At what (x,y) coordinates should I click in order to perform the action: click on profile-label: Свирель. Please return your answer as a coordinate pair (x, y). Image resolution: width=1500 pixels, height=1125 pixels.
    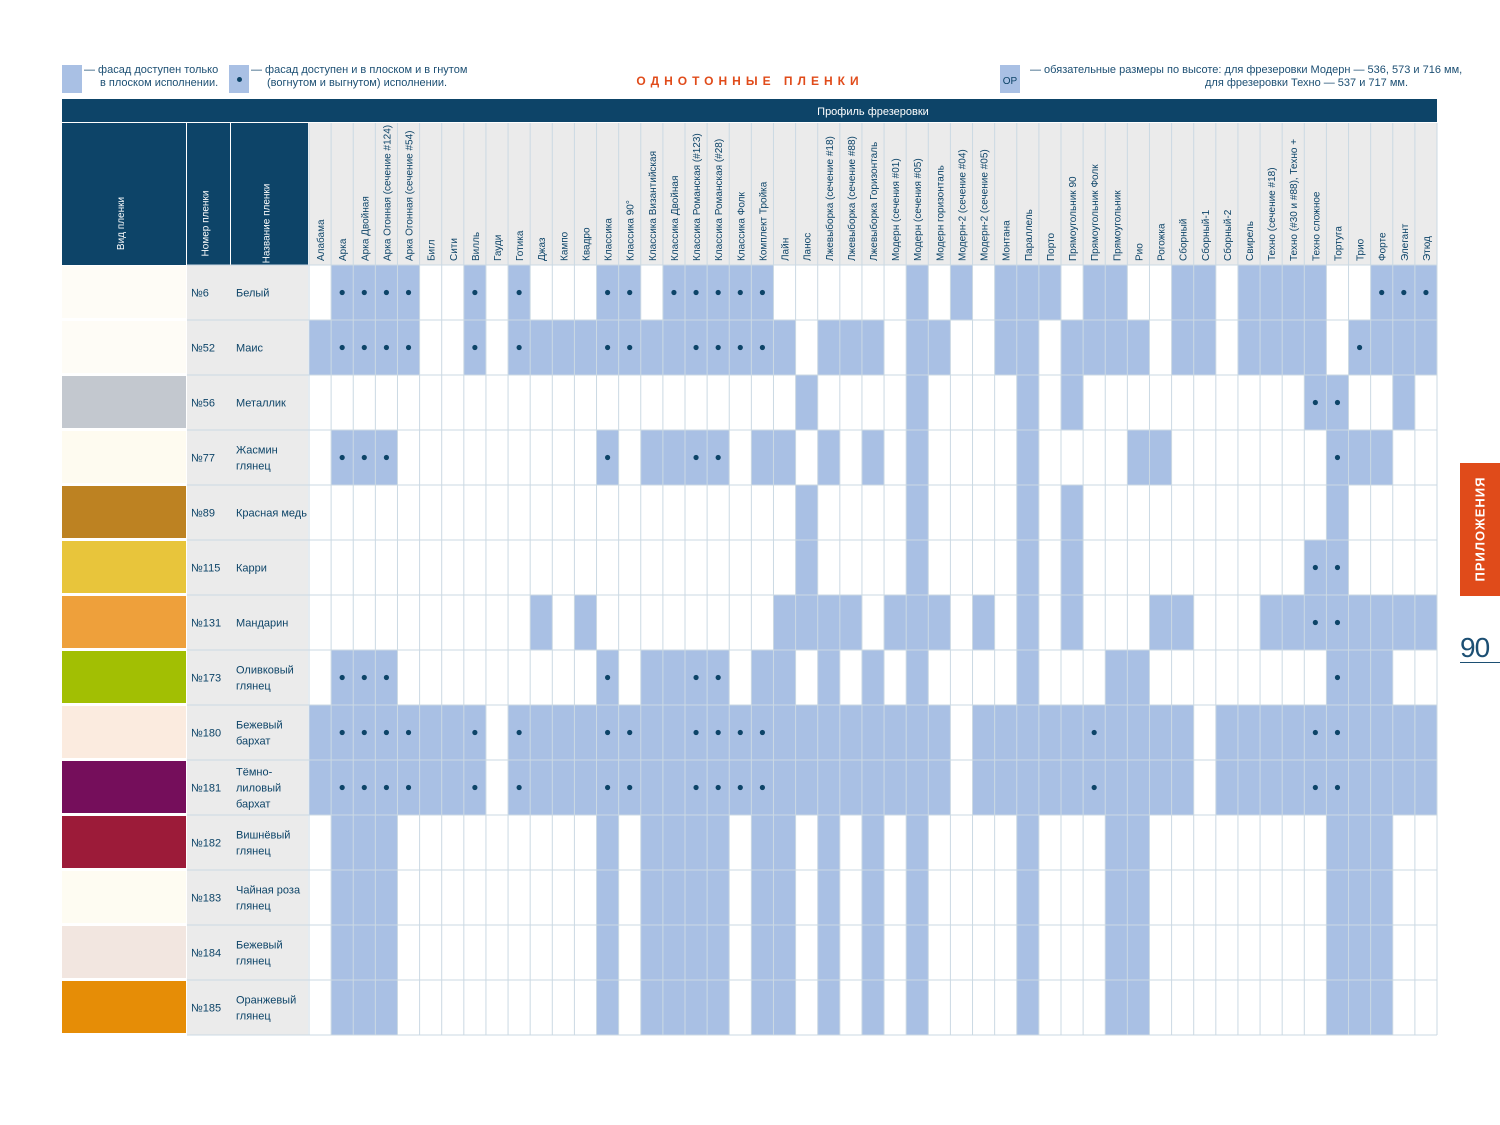
    Looking at the image, I should click on (1250, 241).